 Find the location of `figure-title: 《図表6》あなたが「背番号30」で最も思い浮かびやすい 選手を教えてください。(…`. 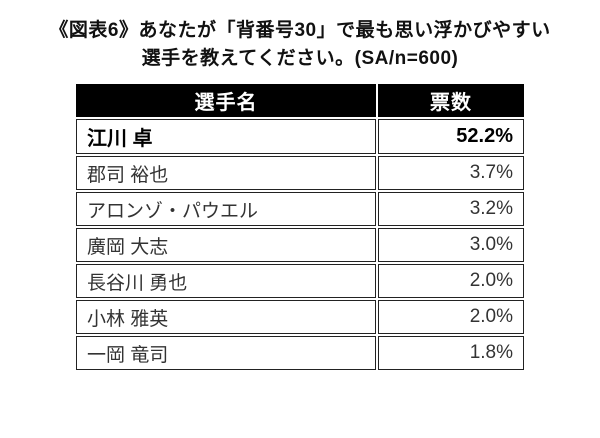

figure-title: 《図表6》あなたが「背番号30」で最も思い浮かびやすい 選手を教えてください。(… is located at coordinates (300, 44).